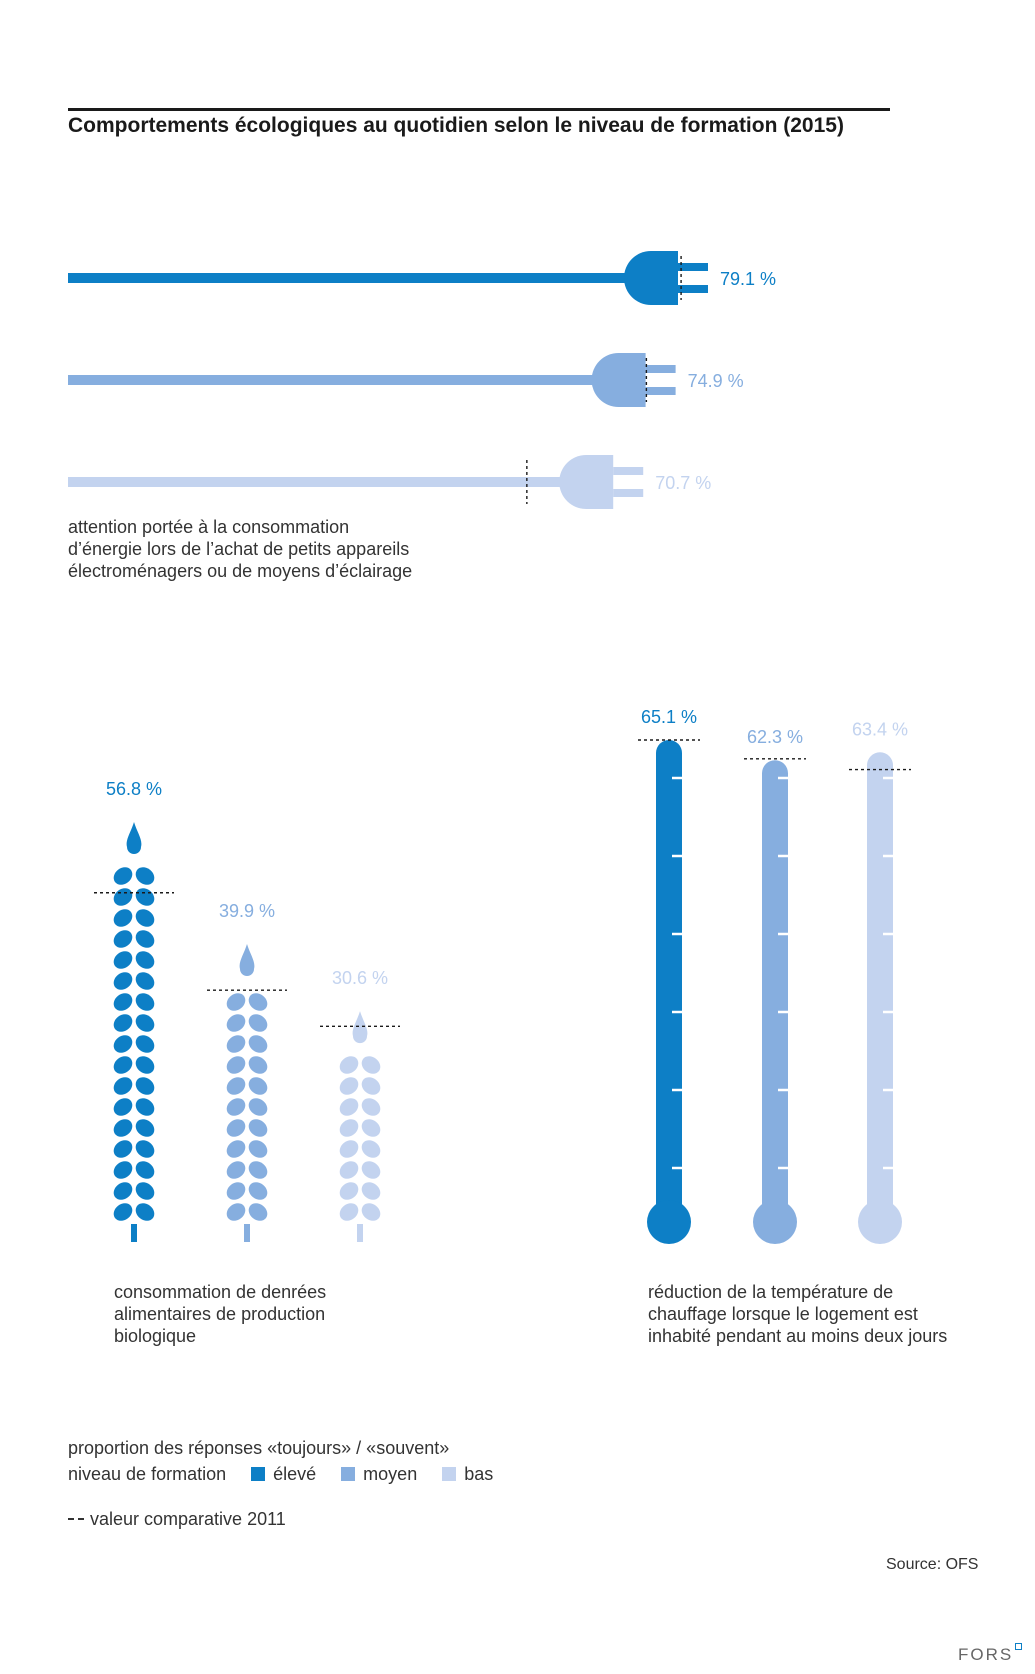  I want to click on thermometer-value-label-1: 62.3 %, so click(775, 737).